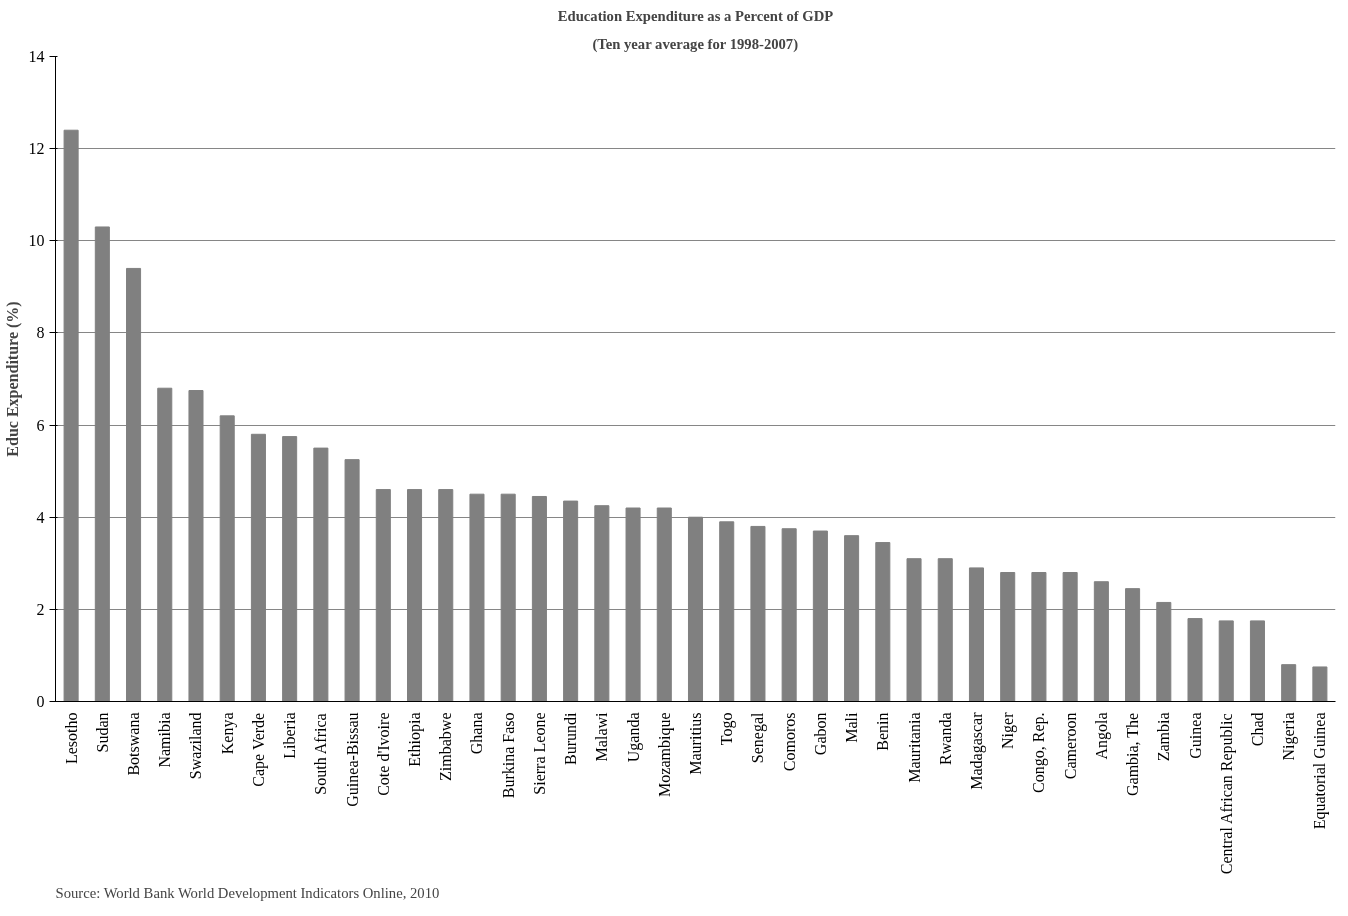 Image resolution: width=1348 pixels, height=916 pixels. I want to click on x-tick-label: Gambia, The, so click(1133, 754).